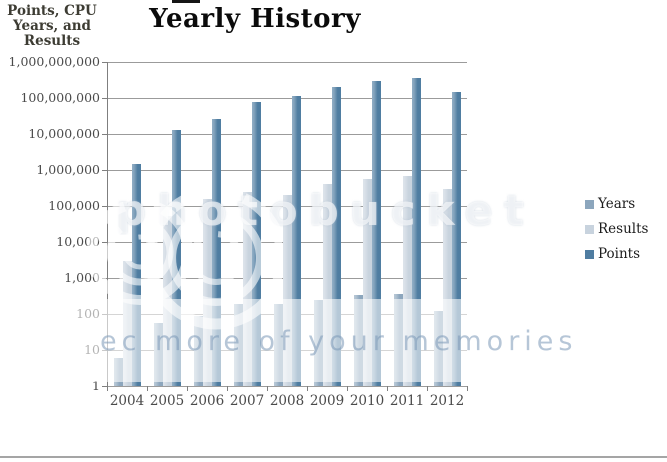 This screenshot has width=667, height=462. Describe the element at coordinates (82, 277) in the screenshot. I see `y-tick-label: 1,000` at that location.